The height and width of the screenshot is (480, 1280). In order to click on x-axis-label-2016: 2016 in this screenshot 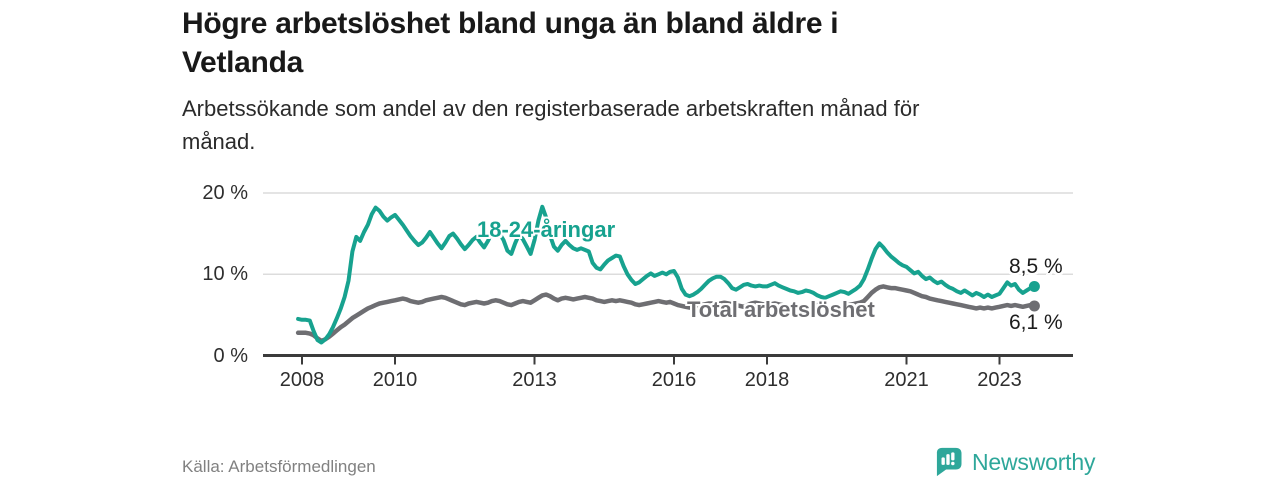, I will do `click(674, 380)`.